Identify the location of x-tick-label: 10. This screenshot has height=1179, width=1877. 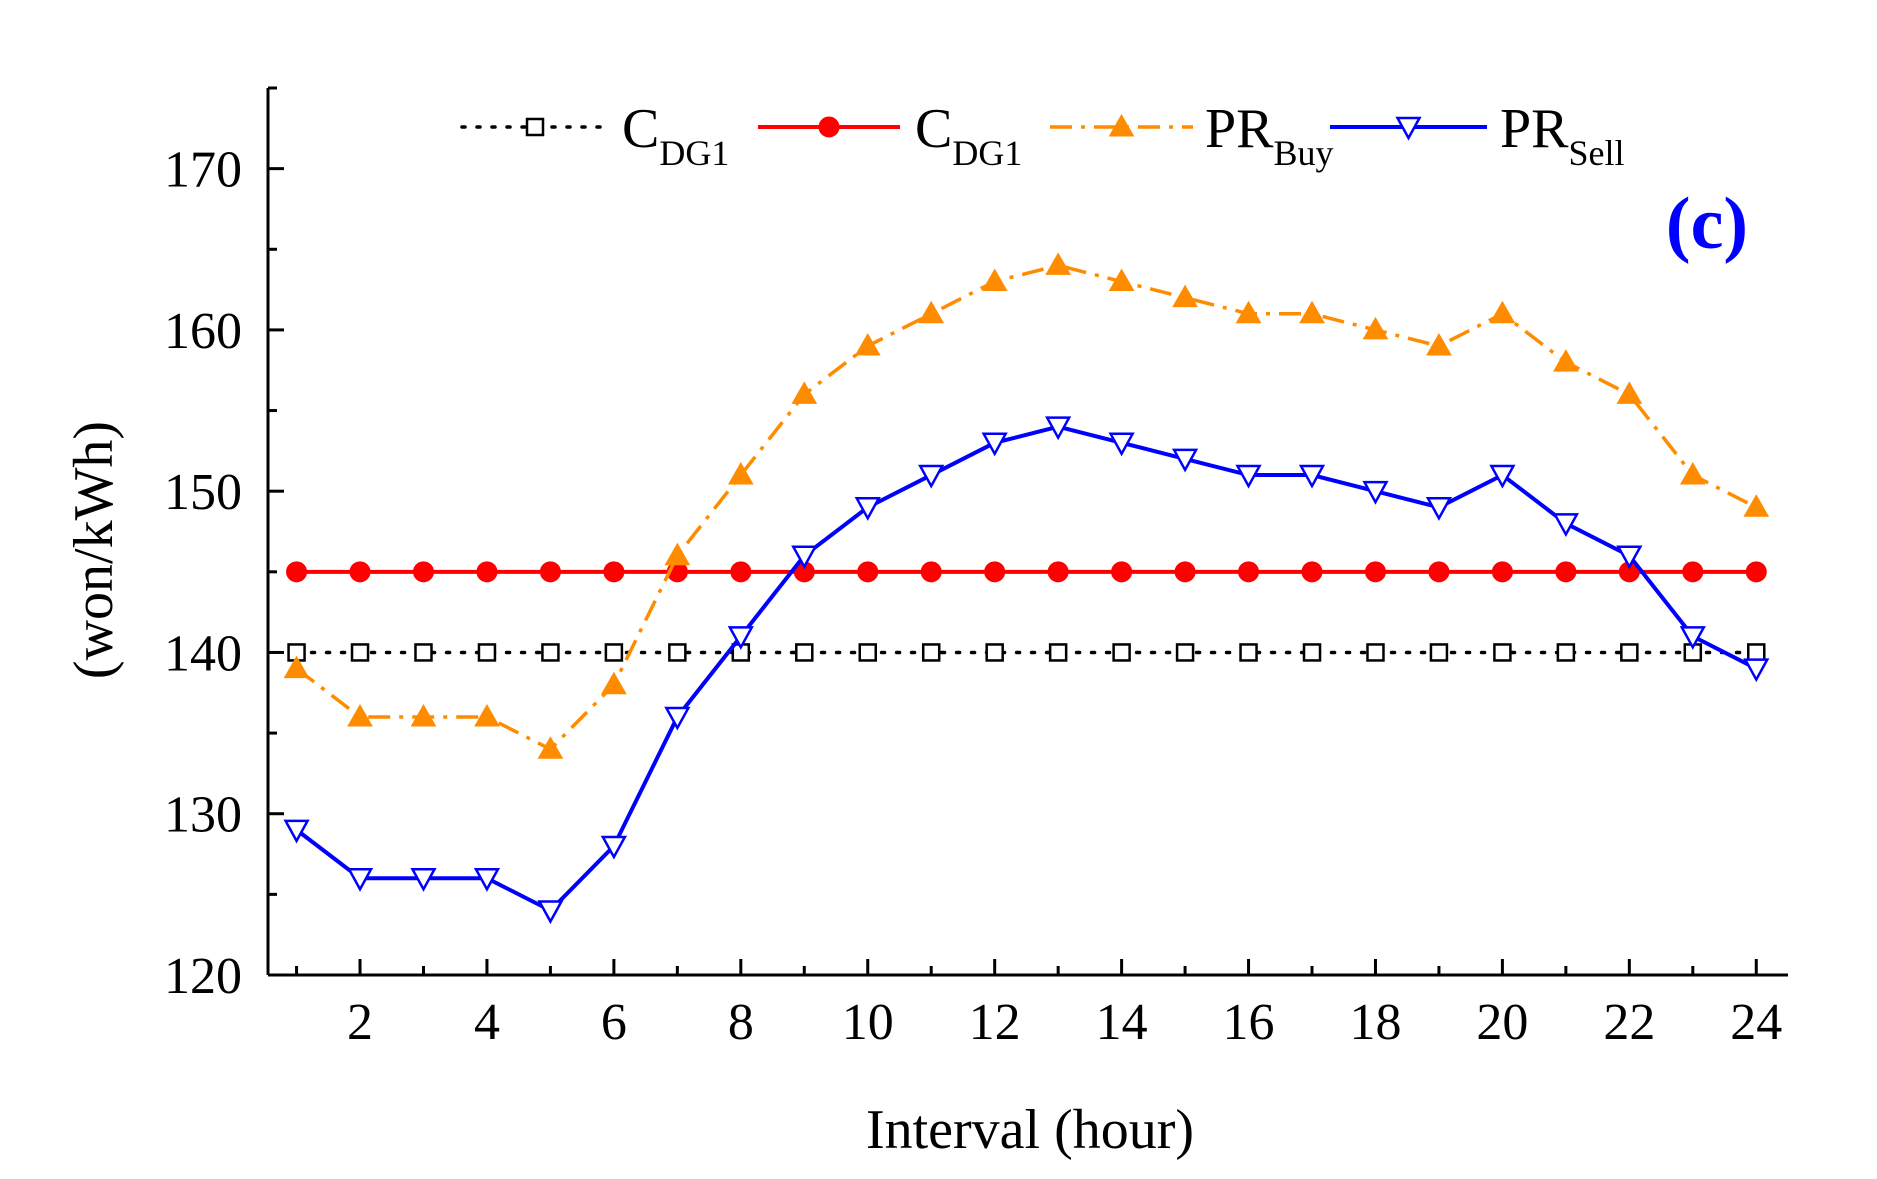
(868, 1022).